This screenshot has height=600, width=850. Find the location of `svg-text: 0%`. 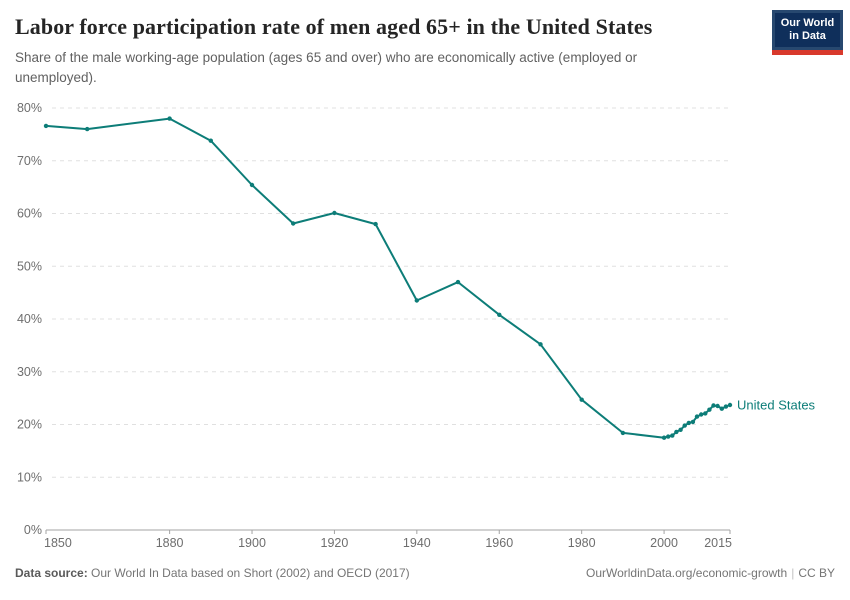

svg-text: 0% is located at coordinates (33, 530).